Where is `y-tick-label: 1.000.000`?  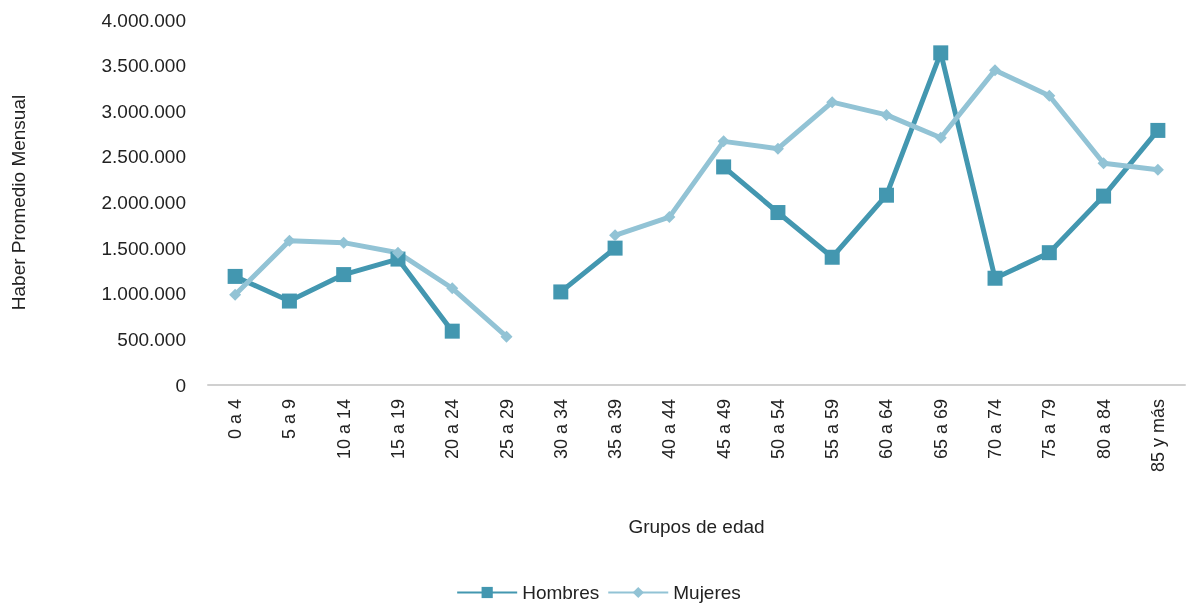
y-tick-label: 1.000.000 is located at coordinates (143, 294).